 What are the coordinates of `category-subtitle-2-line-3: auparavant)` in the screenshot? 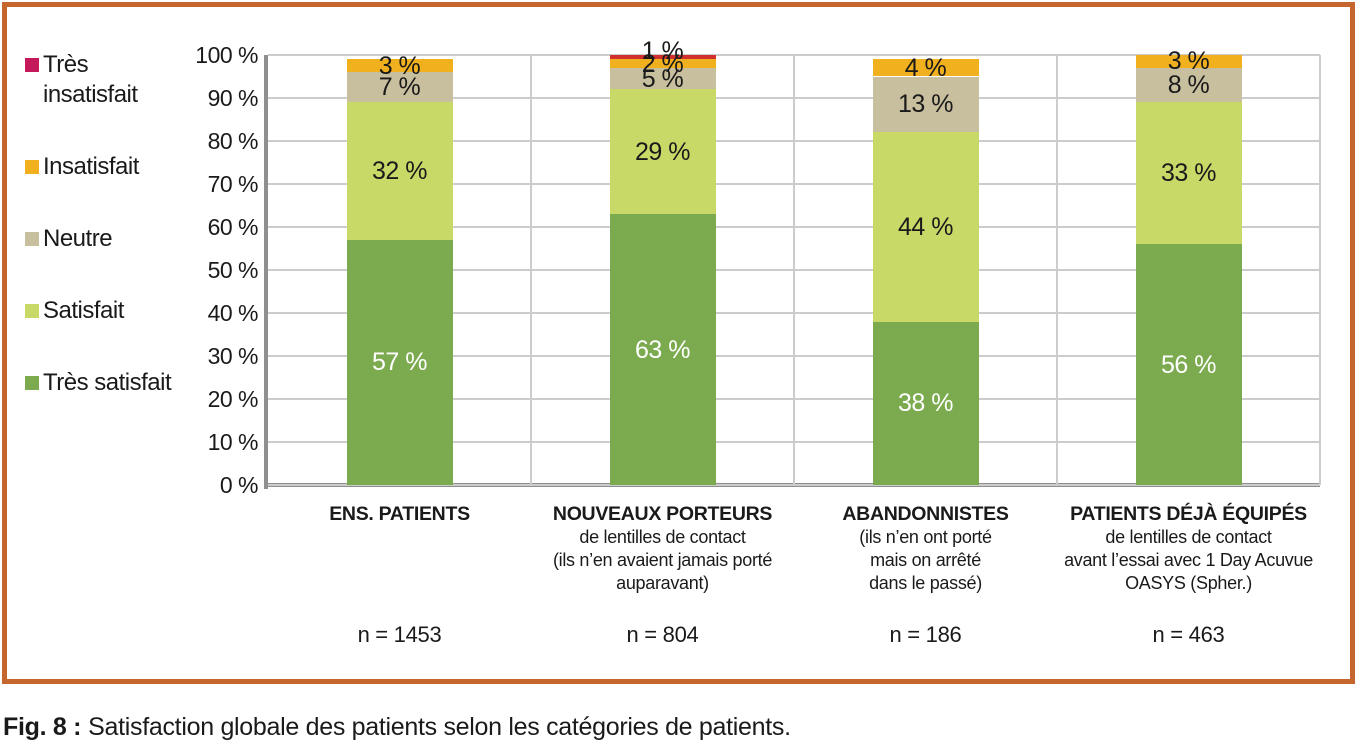 It's located at (662, 583).